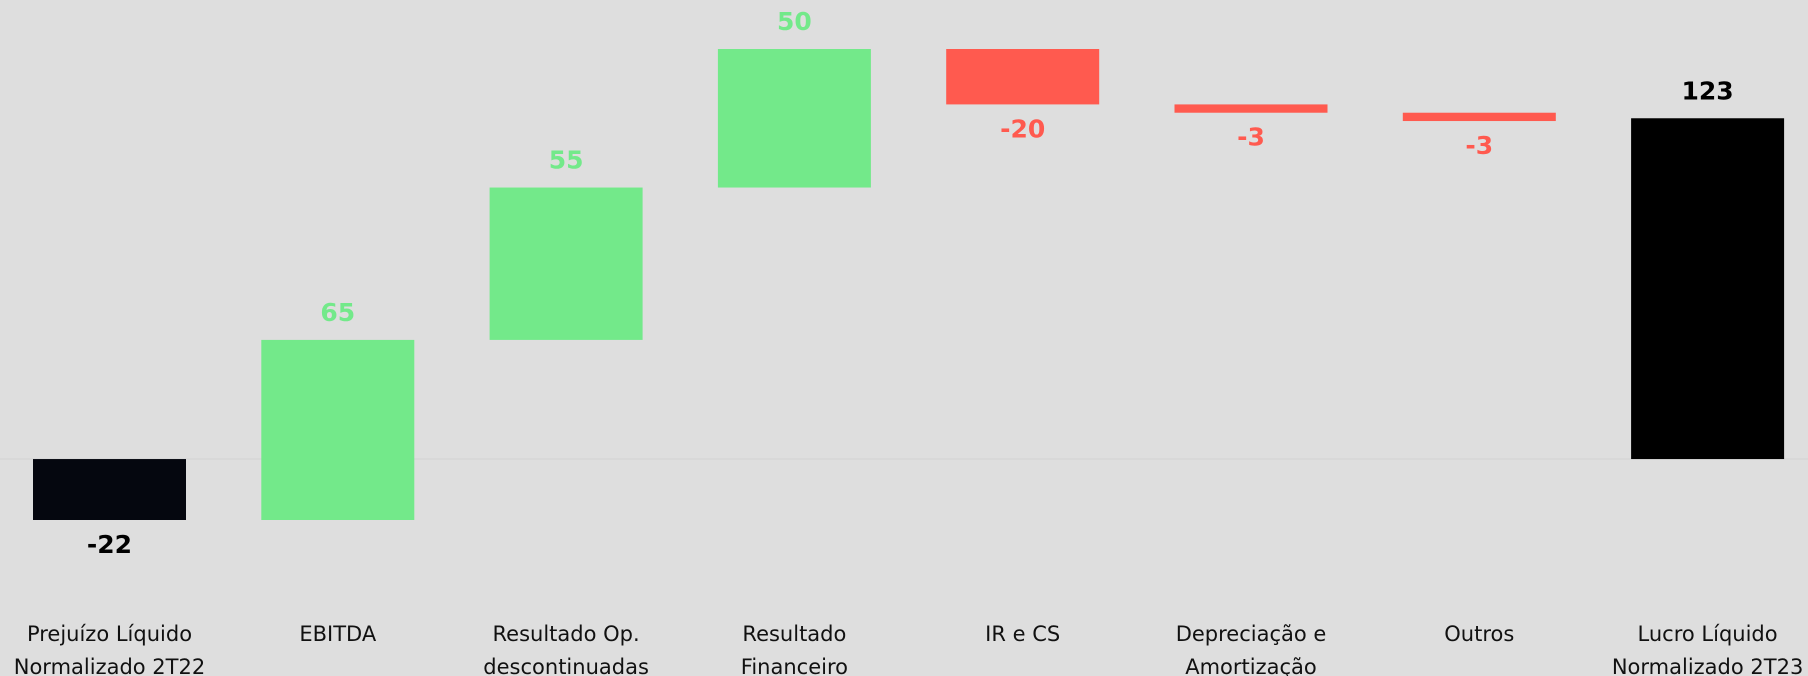 This screenshot has width=1808, height=676. What do you see at coordinates (1707, 649) in the screenshot?
I see `x-tick-label: Lucro Líquido Normalizado 2T23` at bounding box center [1707, 649].